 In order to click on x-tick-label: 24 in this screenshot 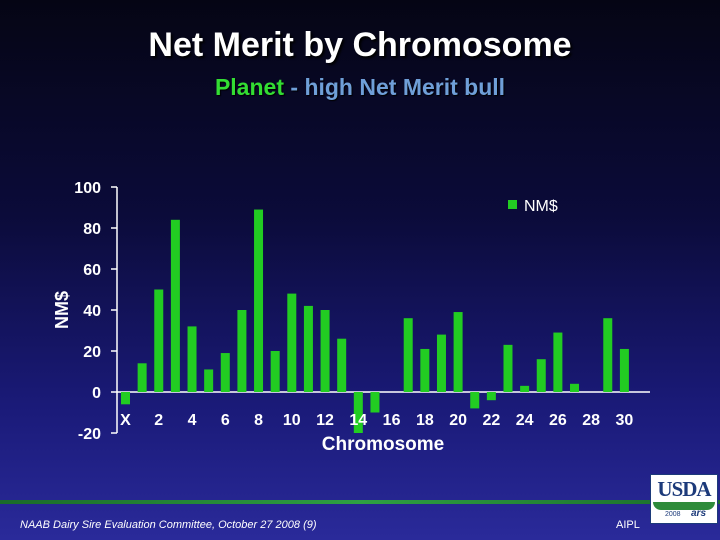, I will do `click(525, 420)`.